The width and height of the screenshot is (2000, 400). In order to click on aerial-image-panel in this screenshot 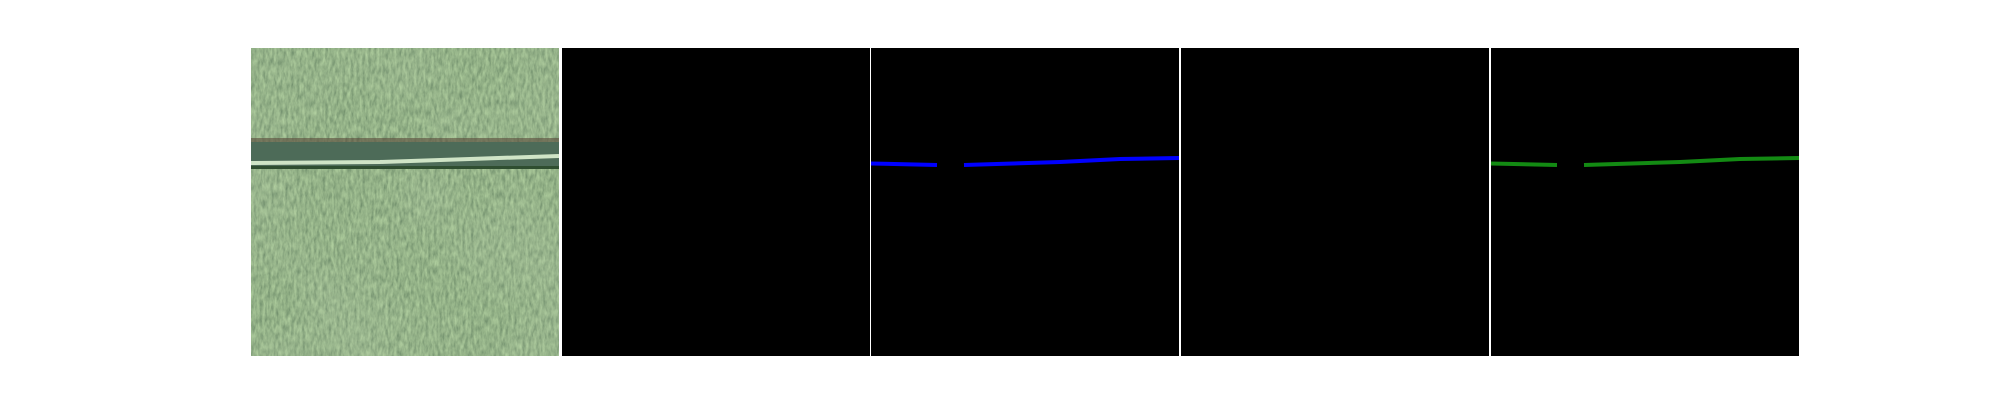, I will do `click(405, 202)`.